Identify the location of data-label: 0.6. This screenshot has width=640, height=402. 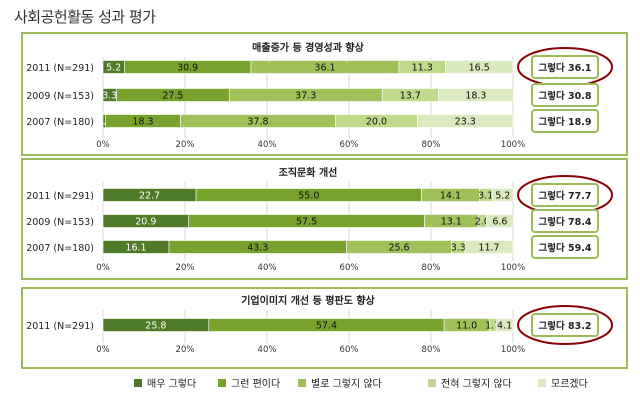
(104, 122).